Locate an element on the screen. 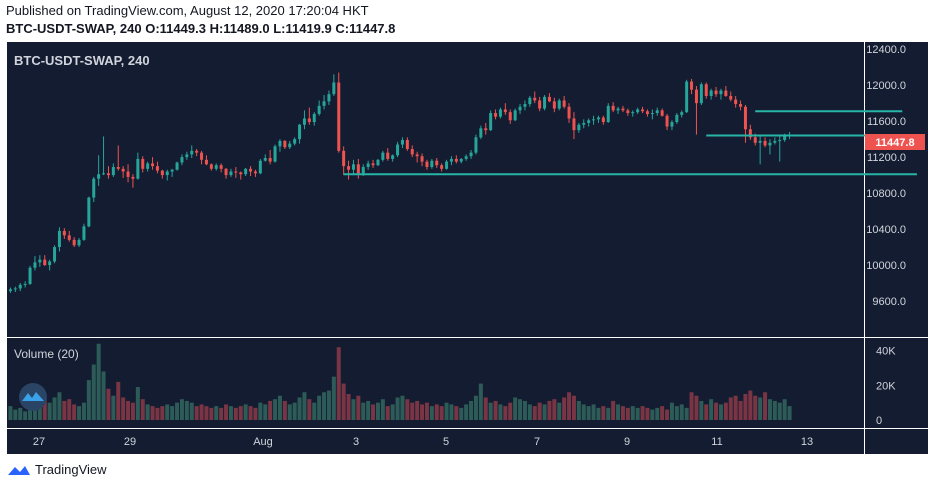 The height and width of the screenshot is (490, 936). volume-axis is located at coordinates (896, 383).